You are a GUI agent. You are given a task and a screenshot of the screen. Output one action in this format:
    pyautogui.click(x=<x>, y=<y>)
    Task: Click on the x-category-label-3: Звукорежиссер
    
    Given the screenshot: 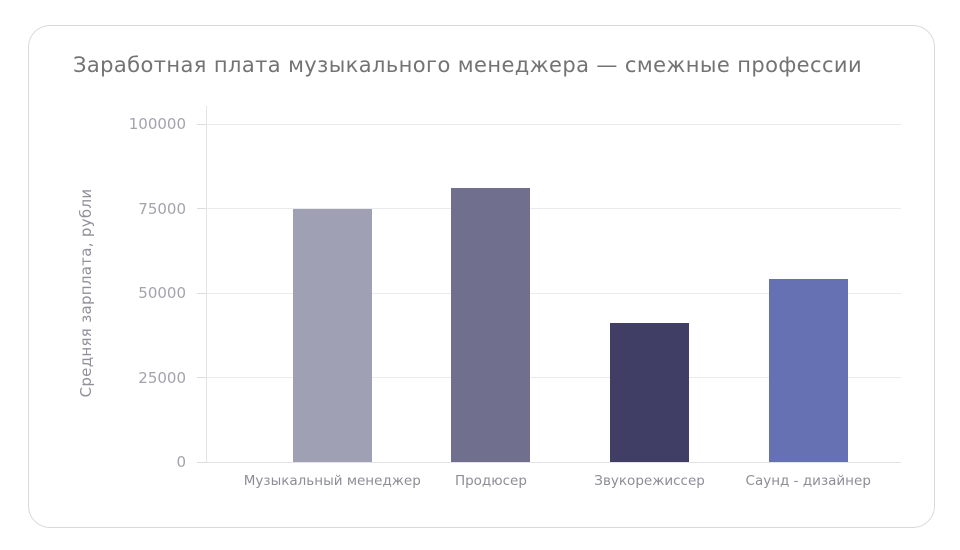 What is the action you would take?
    pyautogui.click(x=649, y=481)
    